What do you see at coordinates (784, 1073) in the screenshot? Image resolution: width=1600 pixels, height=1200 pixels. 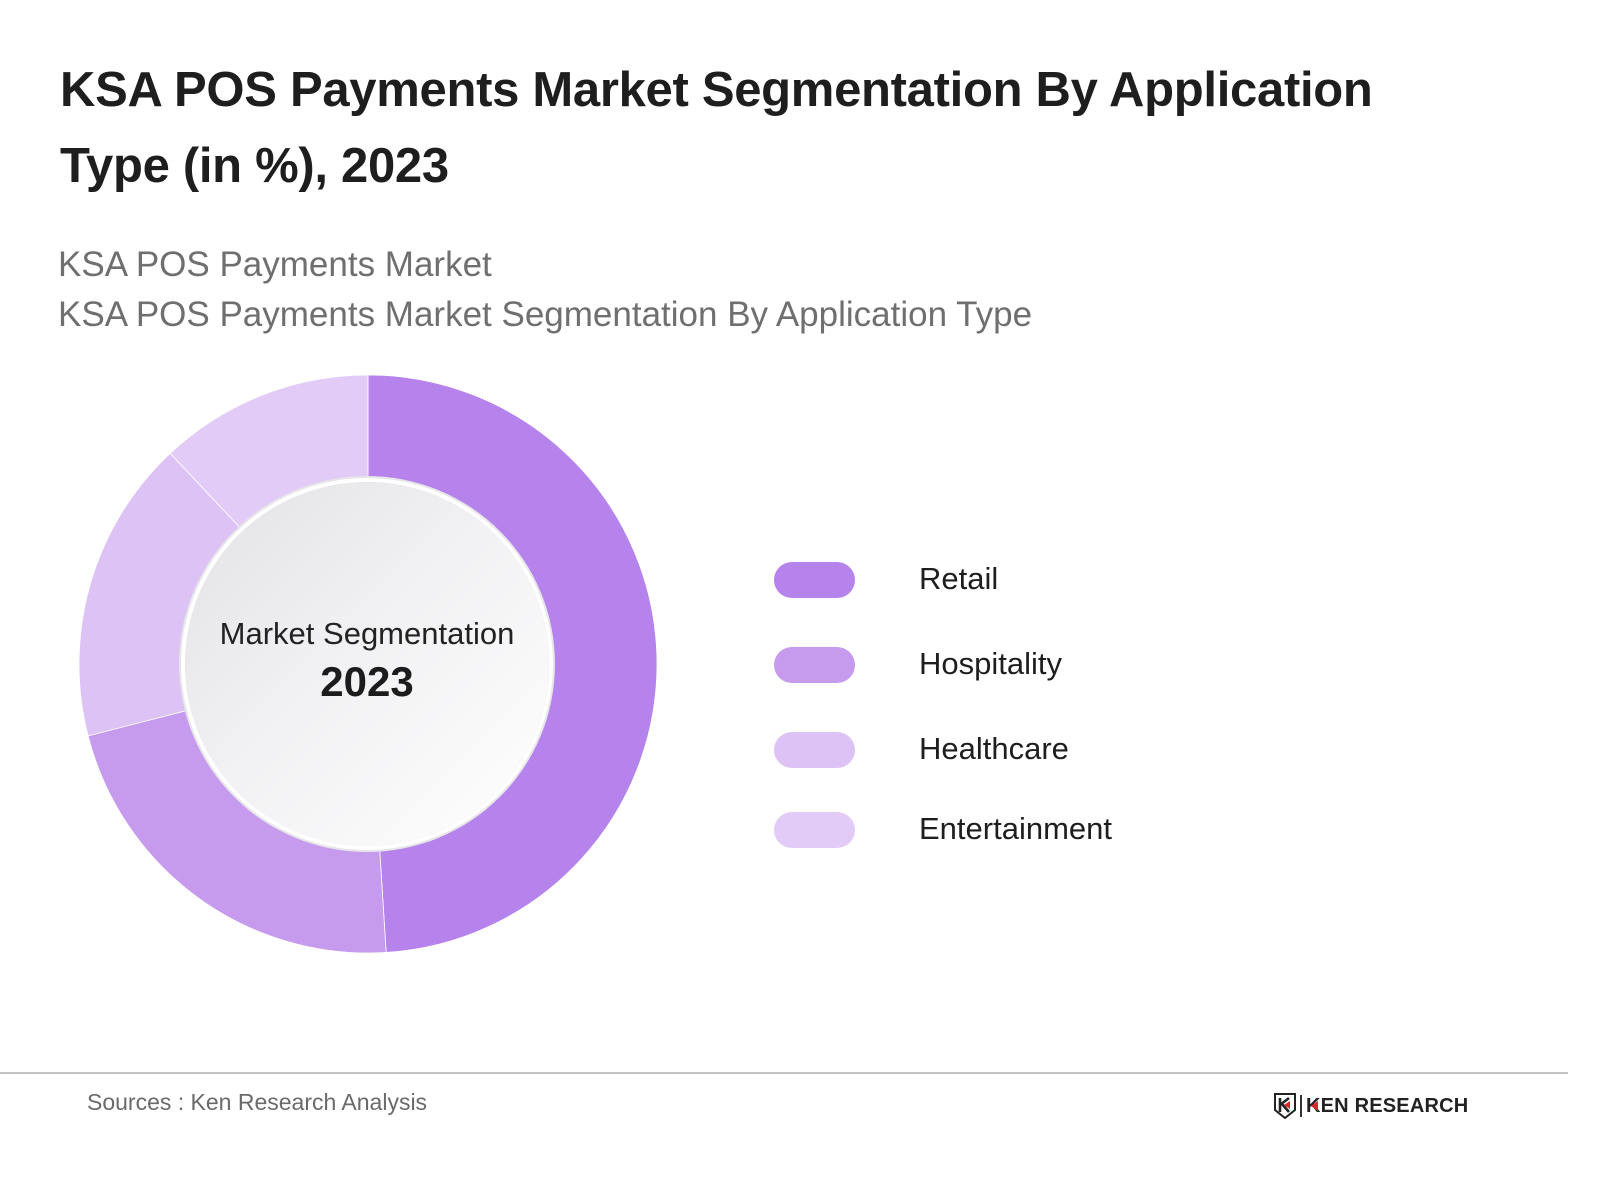 I see `footer-divider` at bounding box center [784, 1073].